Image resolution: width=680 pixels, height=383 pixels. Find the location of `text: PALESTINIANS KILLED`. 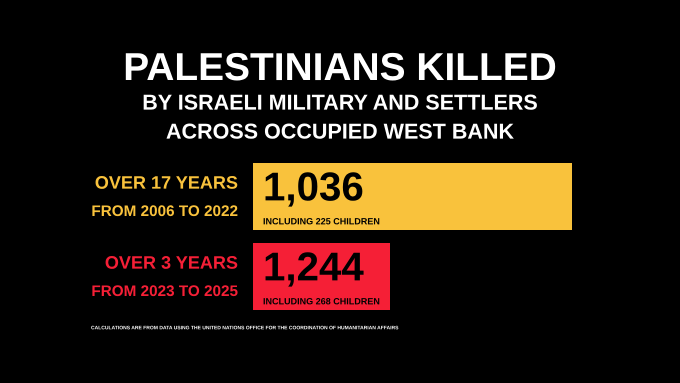

text: PALESTINIANS KILLED is located at coordinates (341, 66).